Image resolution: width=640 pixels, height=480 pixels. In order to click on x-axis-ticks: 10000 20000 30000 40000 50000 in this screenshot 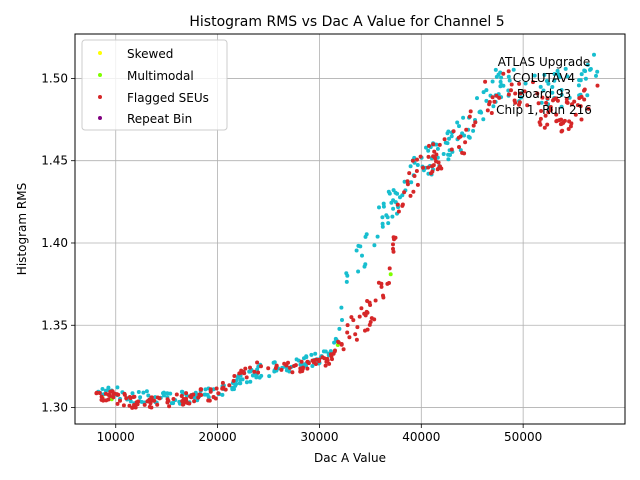, I will do `click(319, 434)`.